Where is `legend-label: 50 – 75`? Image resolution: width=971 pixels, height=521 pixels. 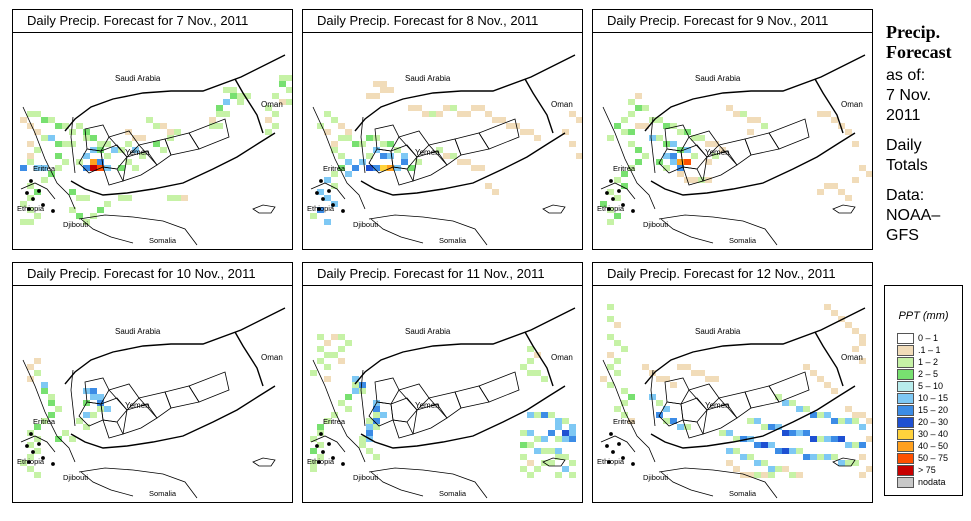 legend-label: 50 – 75 is located at coordinates (933, 458).